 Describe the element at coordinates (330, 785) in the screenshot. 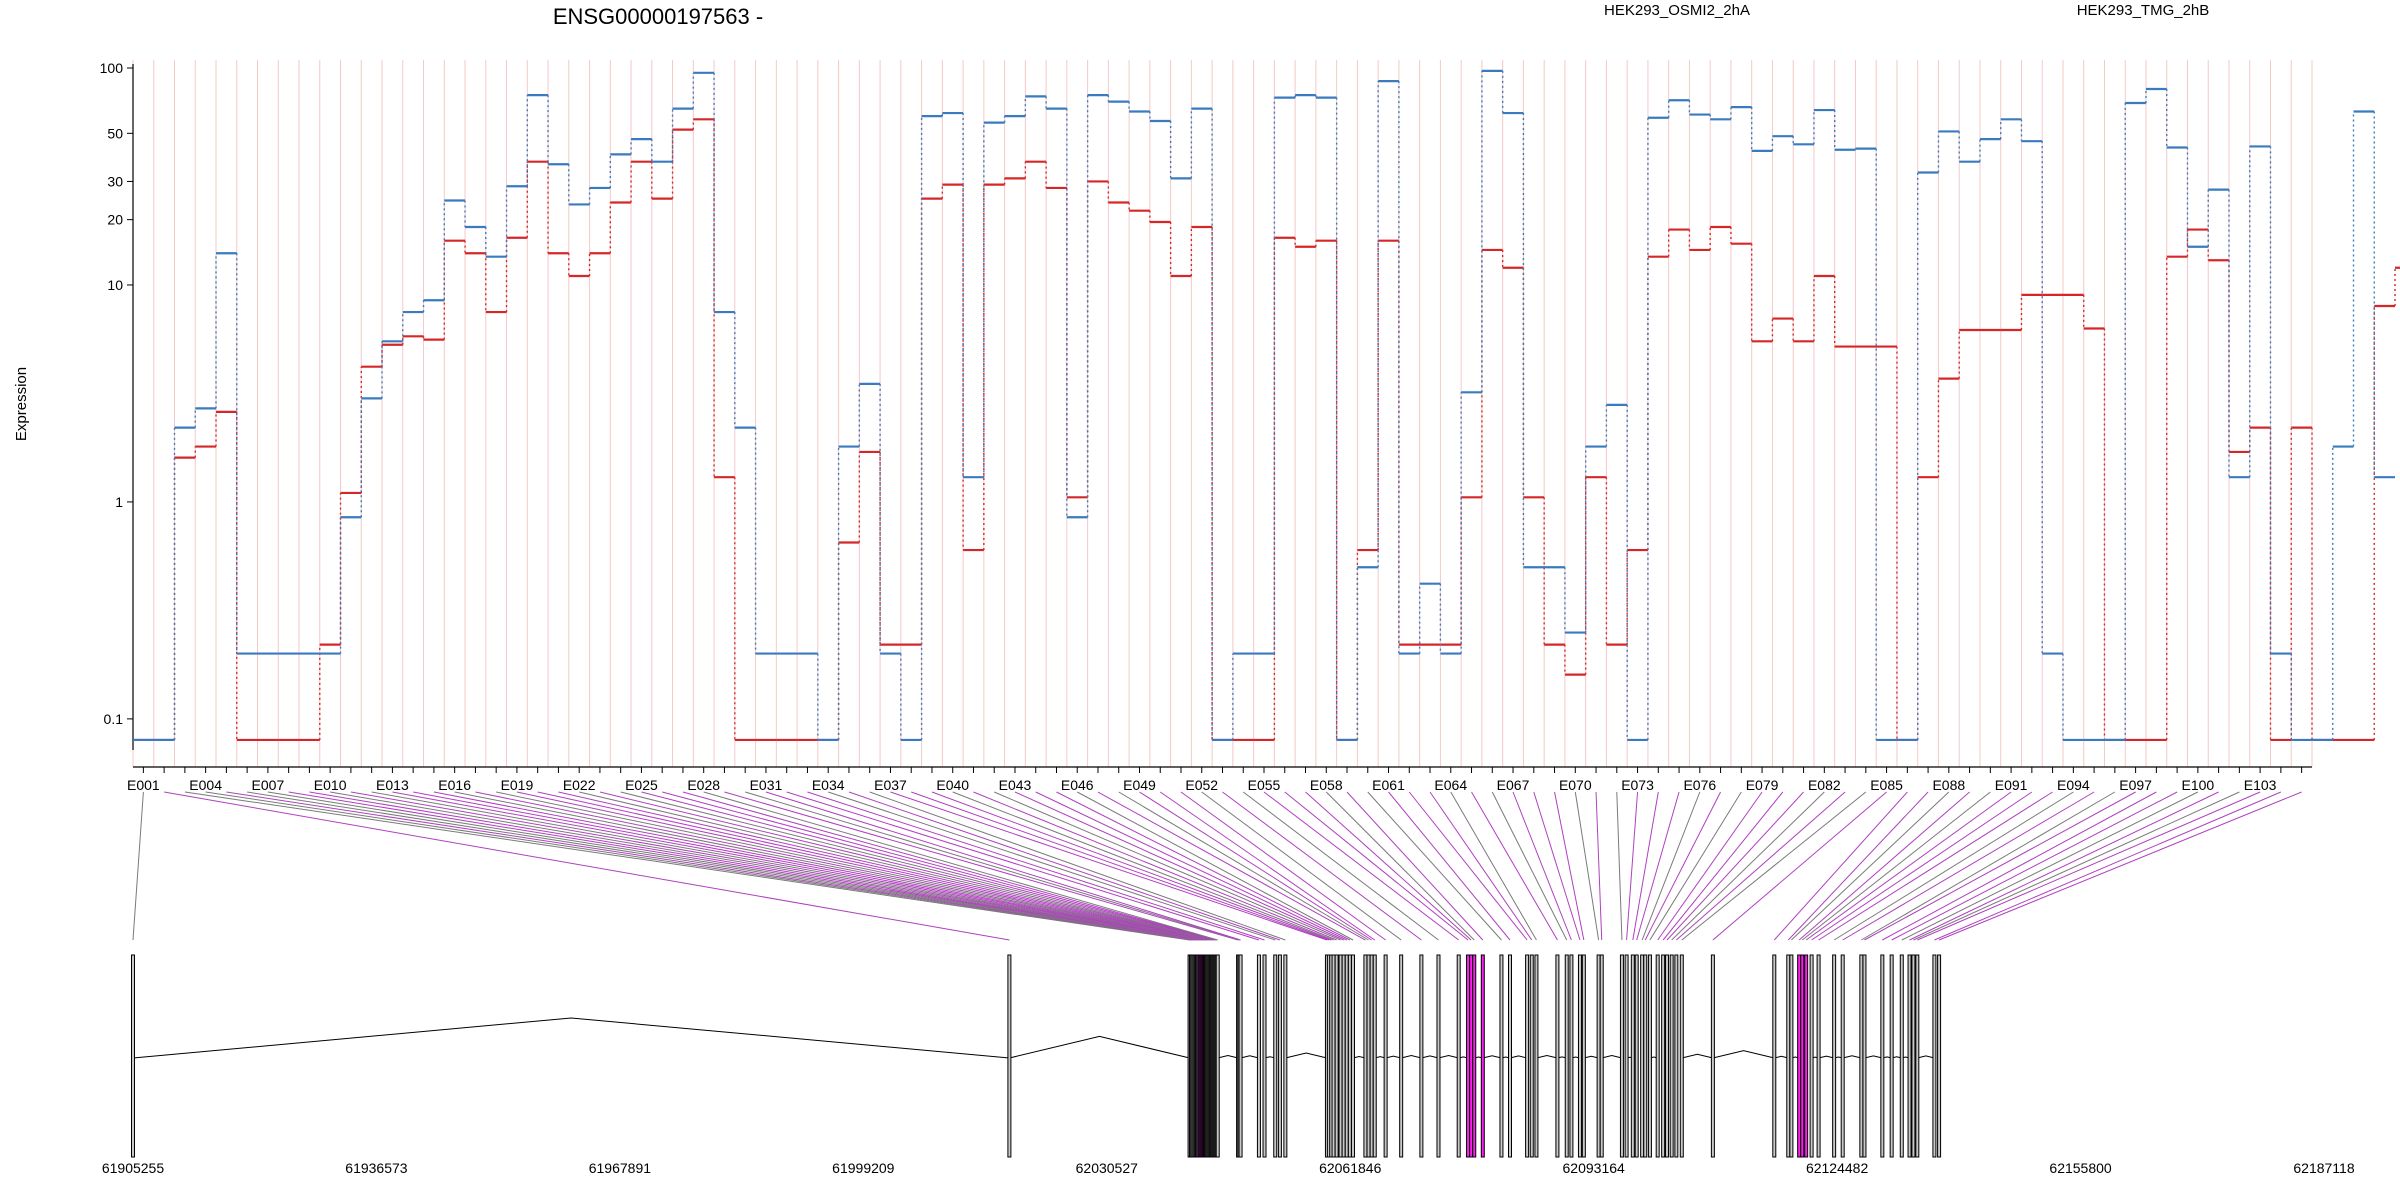

I see `exon-tick-label: E010` at that location.